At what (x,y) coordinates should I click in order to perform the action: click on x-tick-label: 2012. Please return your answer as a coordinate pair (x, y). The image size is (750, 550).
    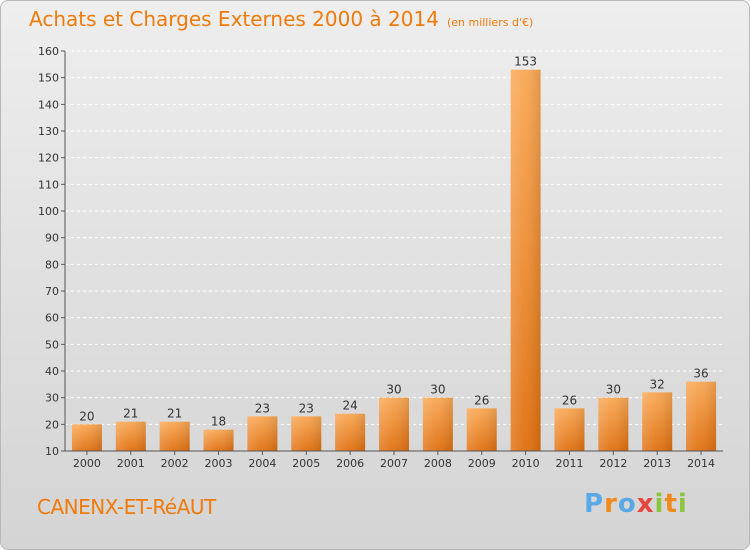
    Looking at the image, I should click on (613, 463).